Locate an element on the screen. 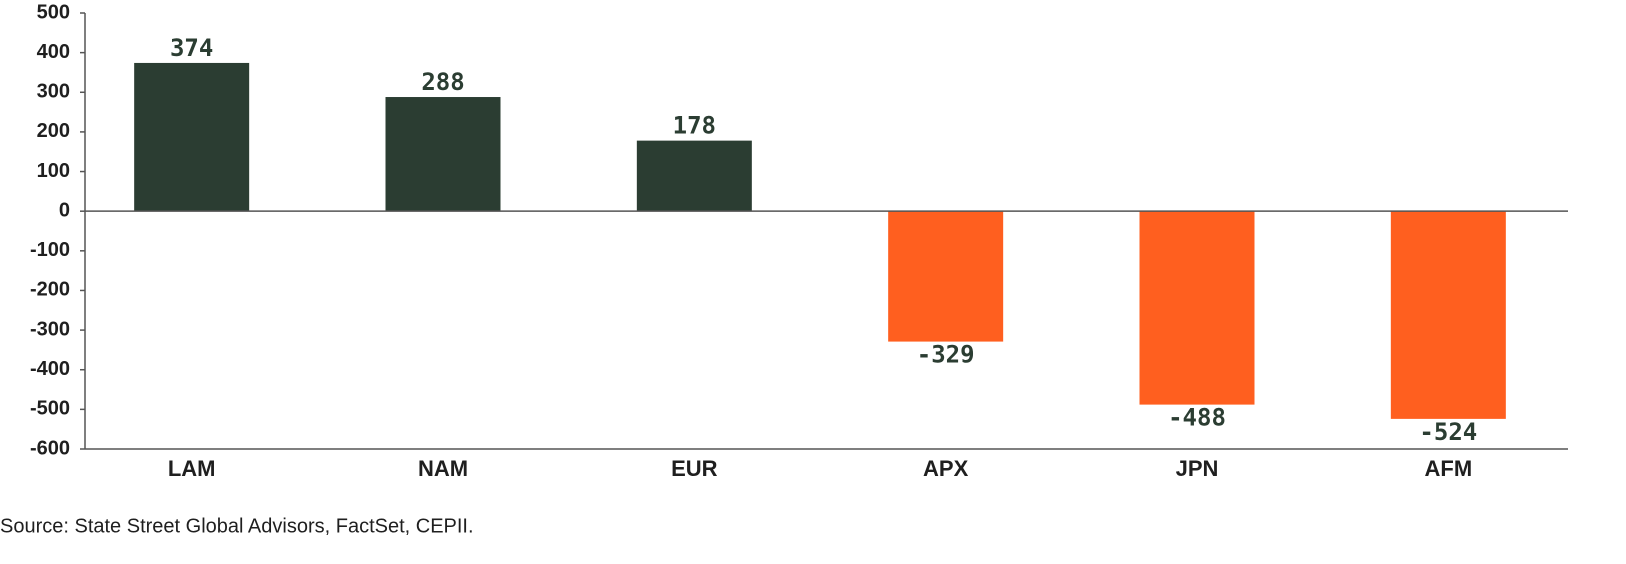 This screenshot has height=564, width=1626. value-label: 288 is located at coordinates (442, 82).